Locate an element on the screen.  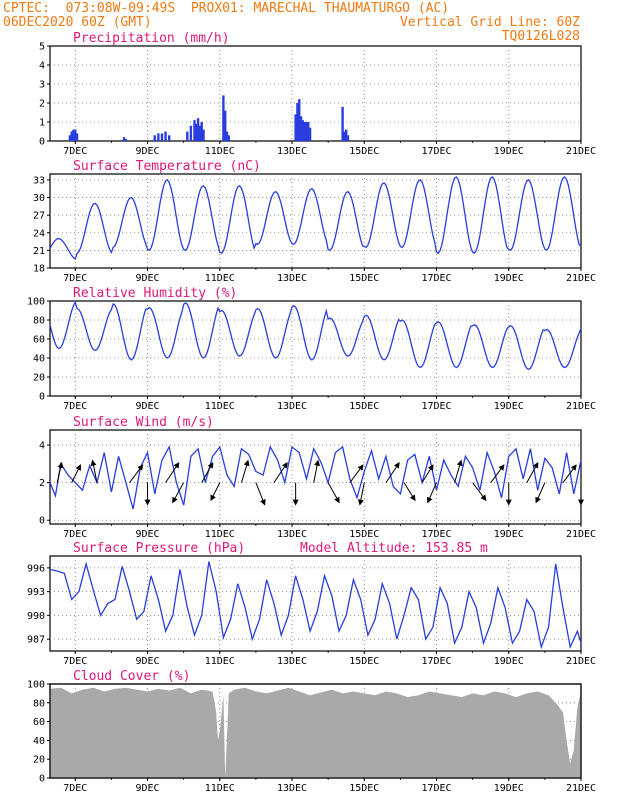
surface-pressure-ytick-label: 990 is located at coordinates (36, 616).